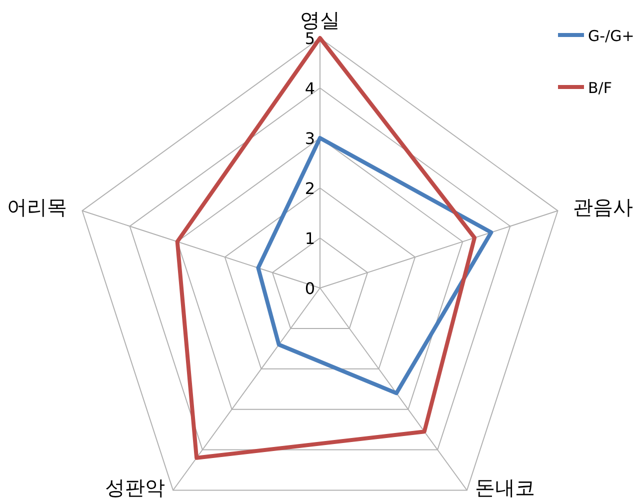 This screenshot has height=504, width=639. Describe the element at coordinates (611, 36) in the screenshot. I see `legend: G-/G+` at that location.